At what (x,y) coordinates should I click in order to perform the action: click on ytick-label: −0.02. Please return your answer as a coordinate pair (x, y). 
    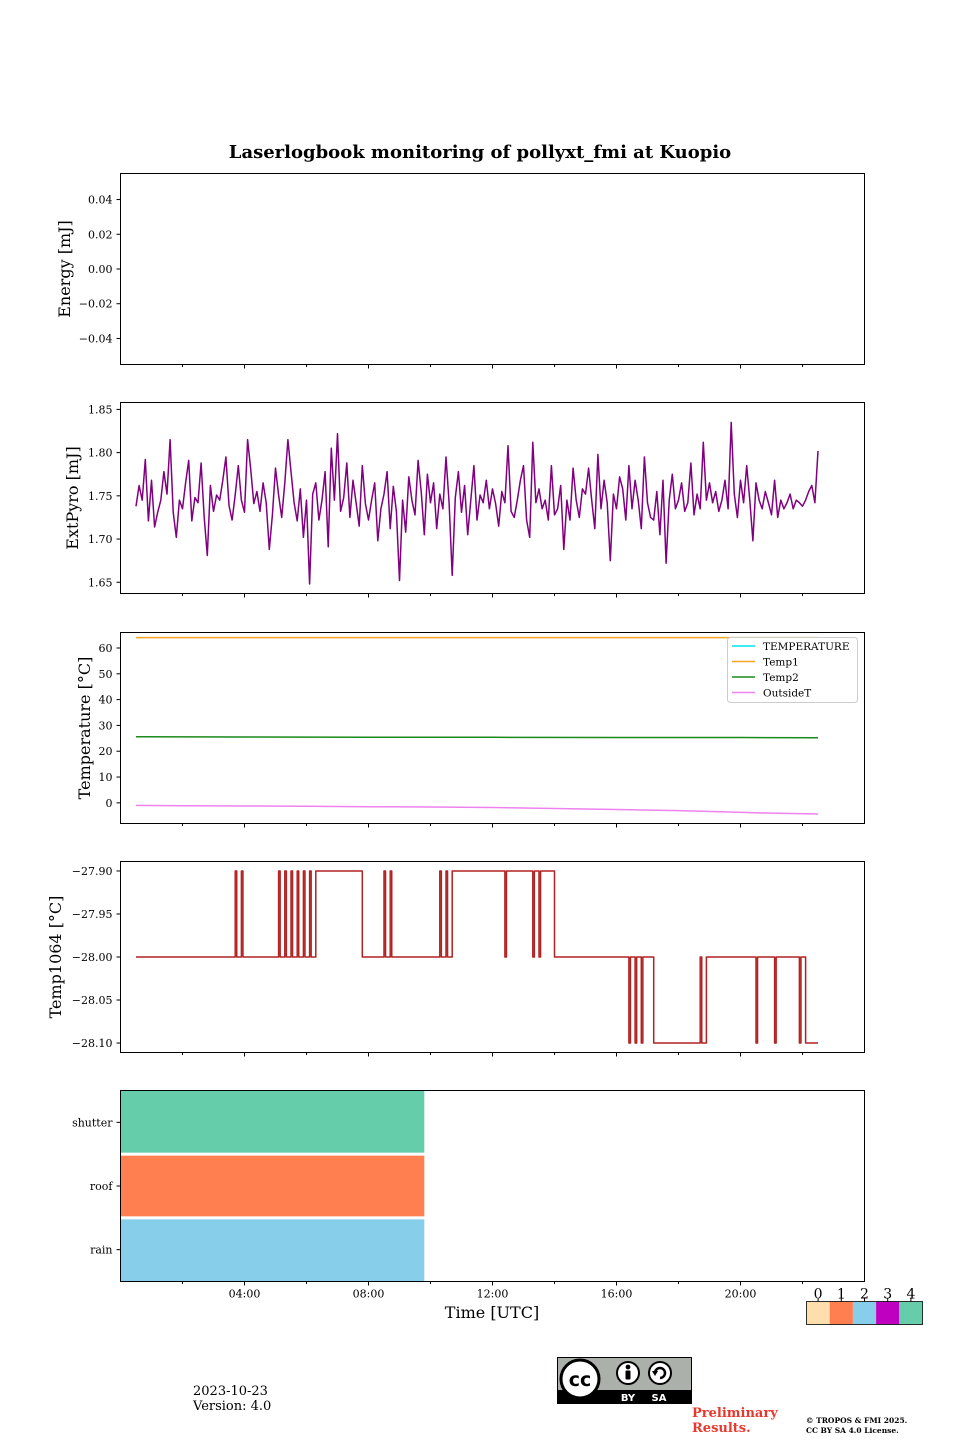
    Looking at the image, I should click on (96, 304).